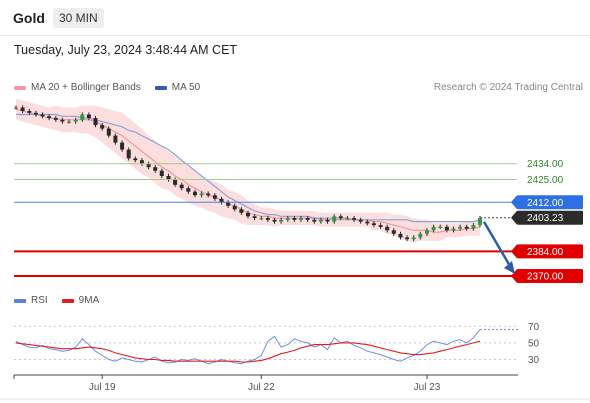  What do you see at coordinates (295, 35) in the screenshot?
I see `header-divider` at bounding box center [295, 35].